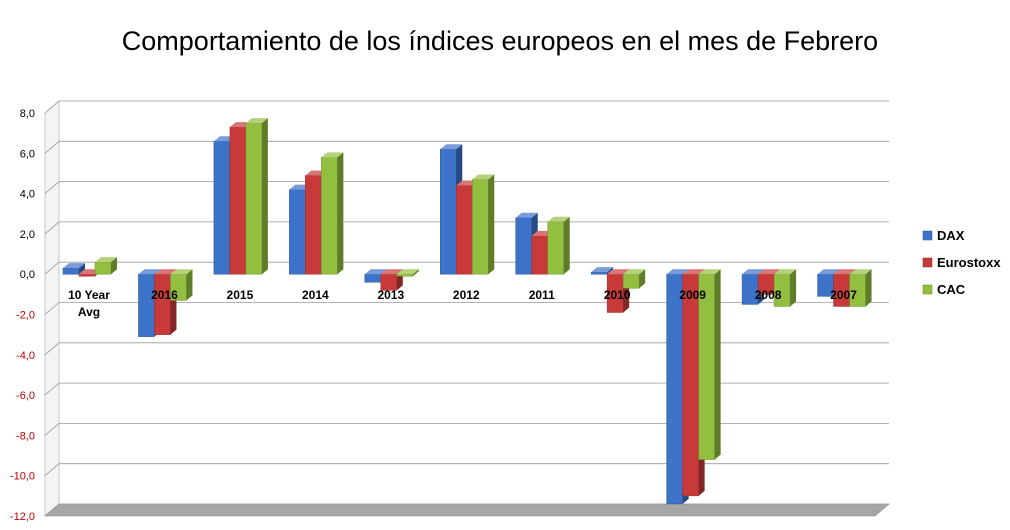 This screenshot has width=1010, height=530. I want to click on bar-dax-2010, so click(602, 271).